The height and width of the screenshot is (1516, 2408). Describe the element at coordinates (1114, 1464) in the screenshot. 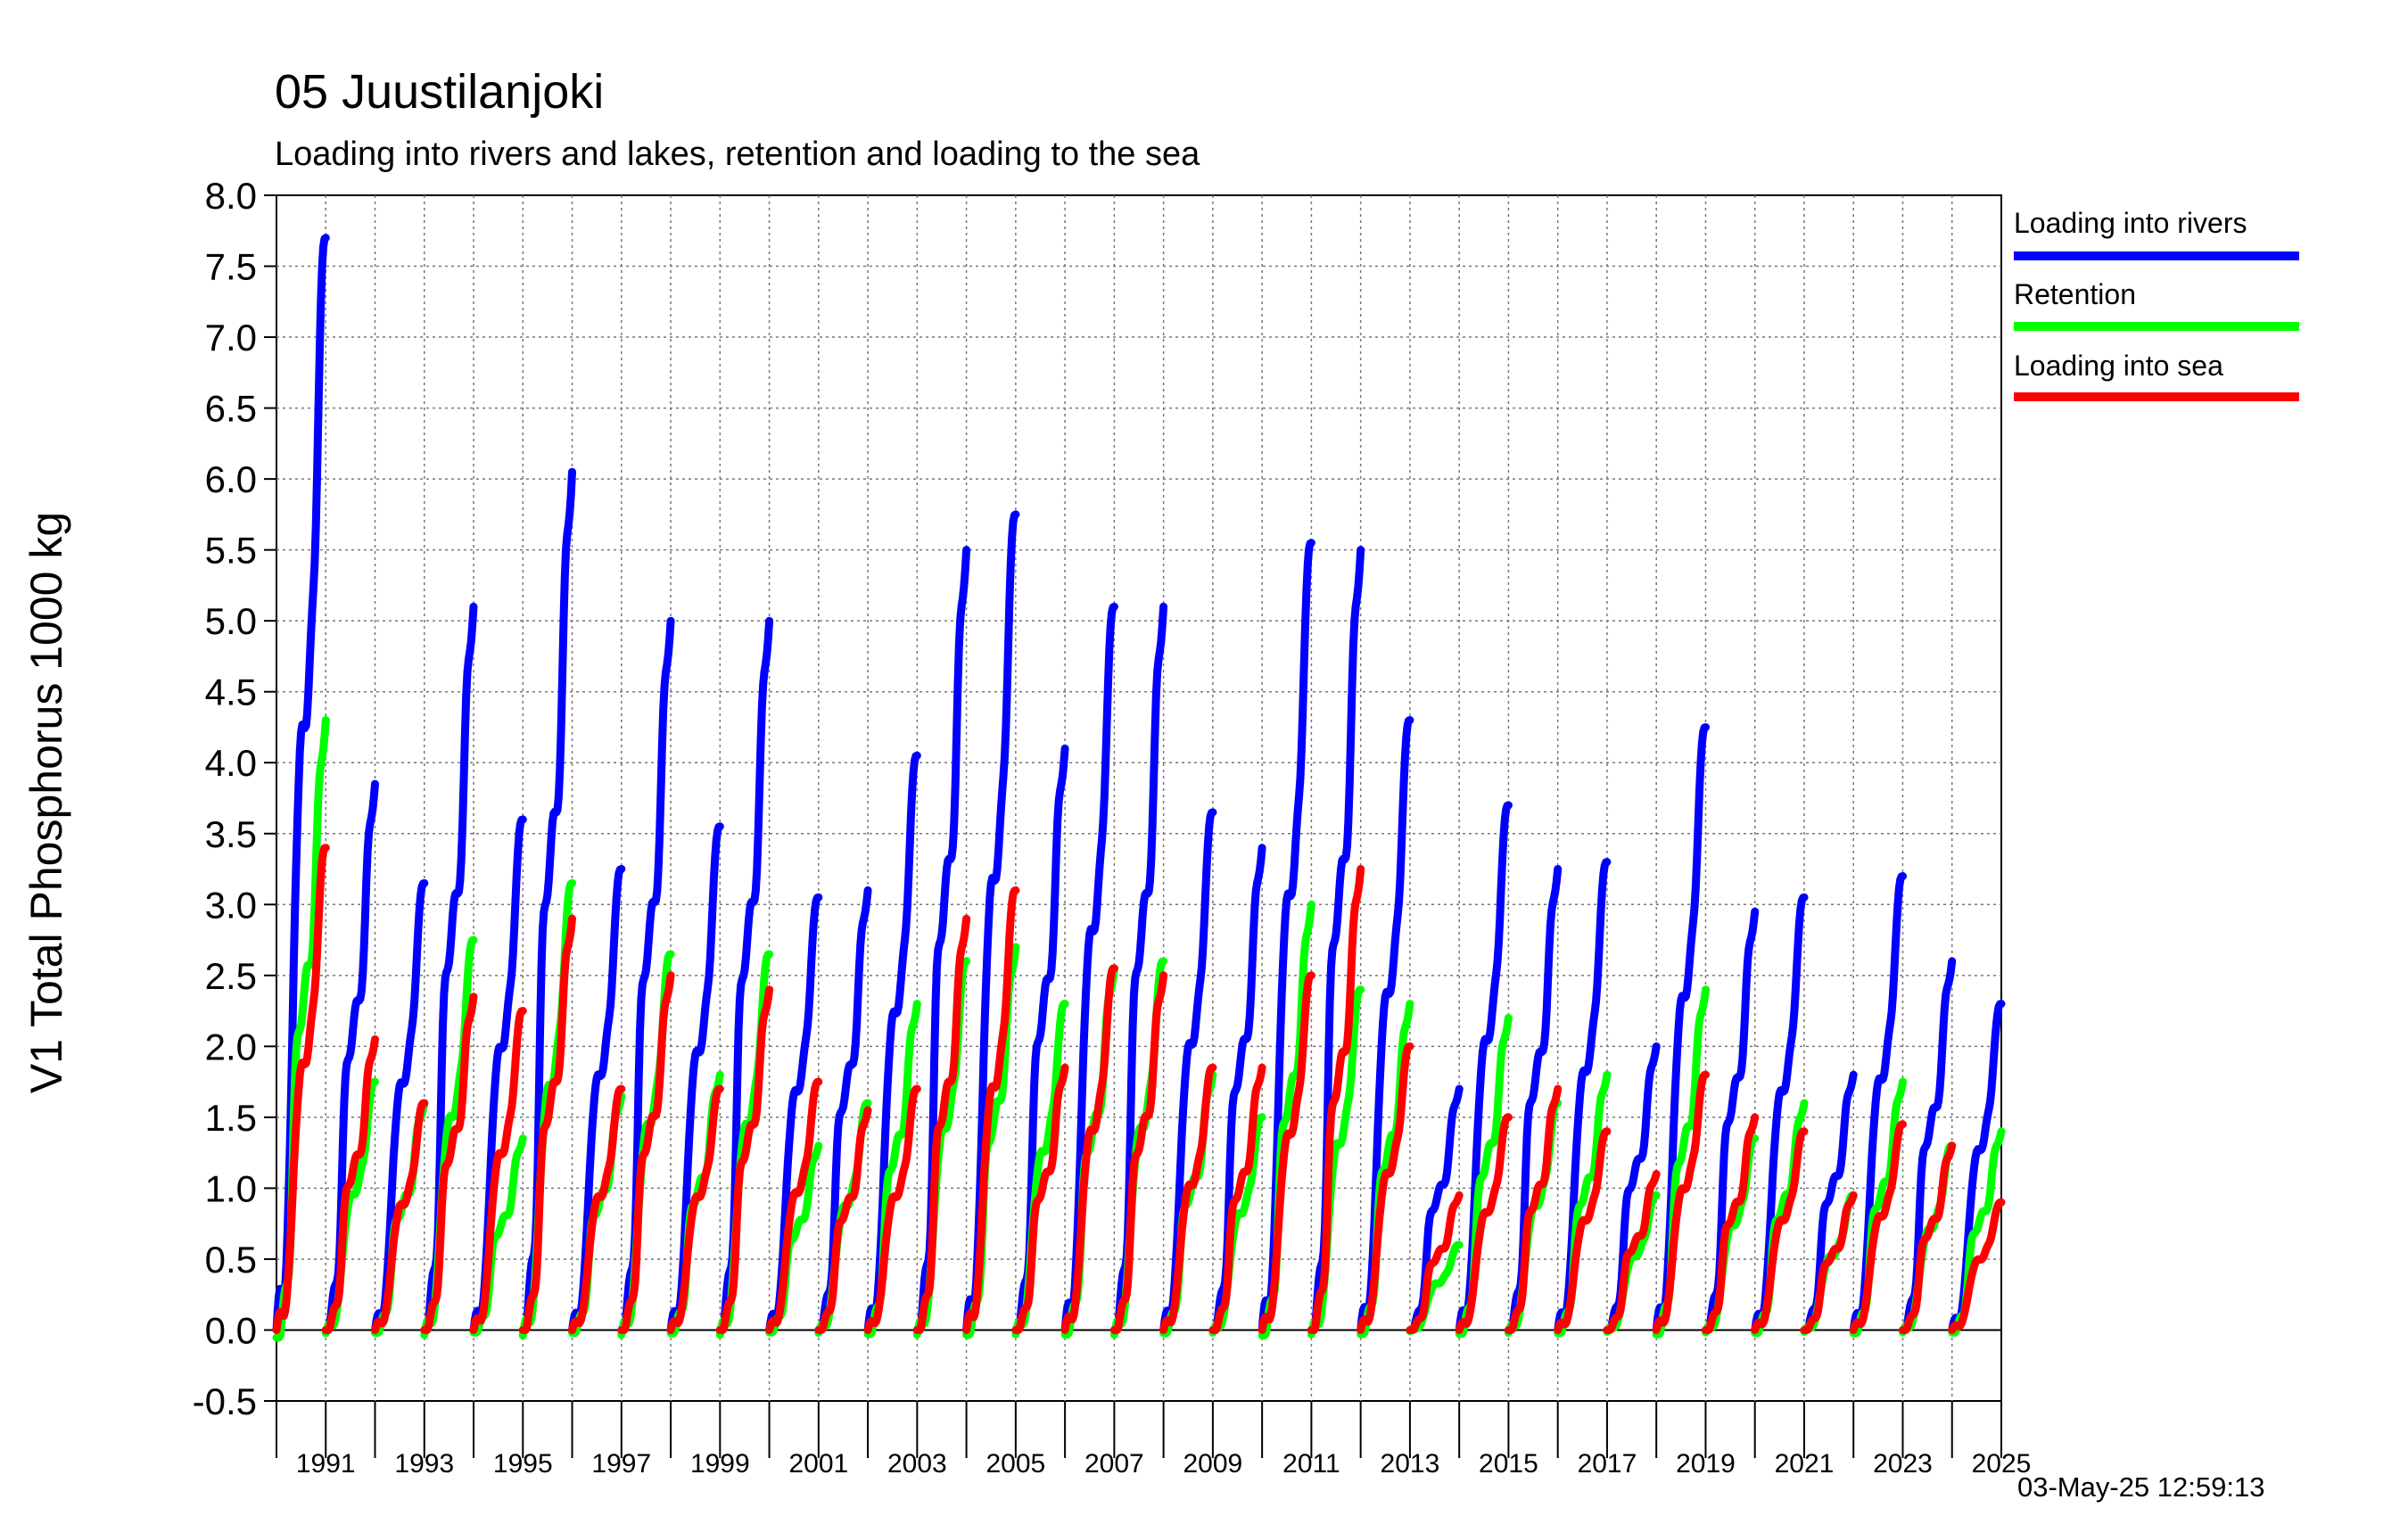

I see `x-tick-label: 2007` at that location.